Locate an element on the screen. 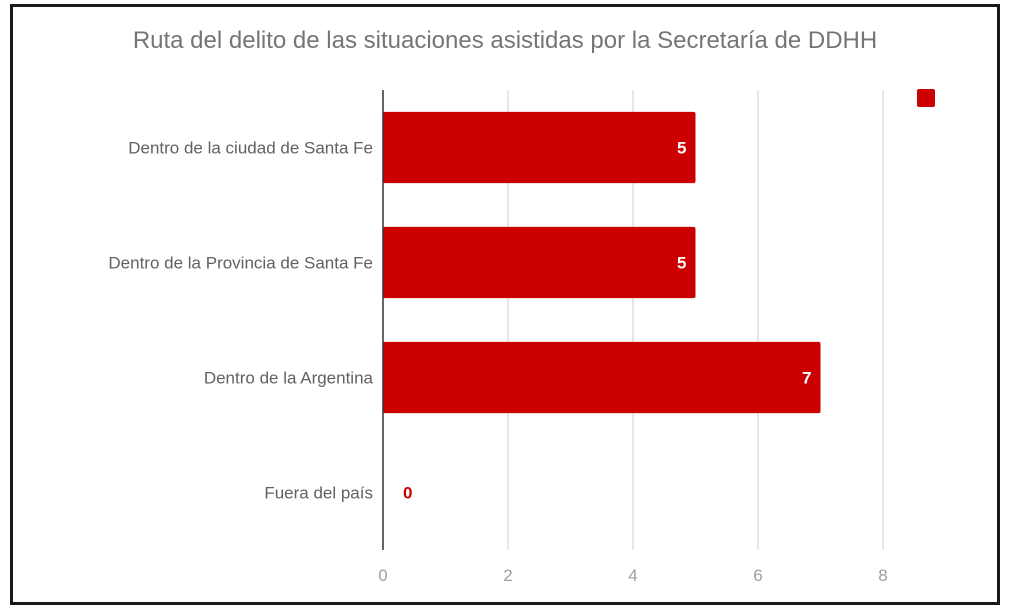 This screenshot has width=1010, height=611. x-tick-label: 2 is located at coordinates (507, 575).